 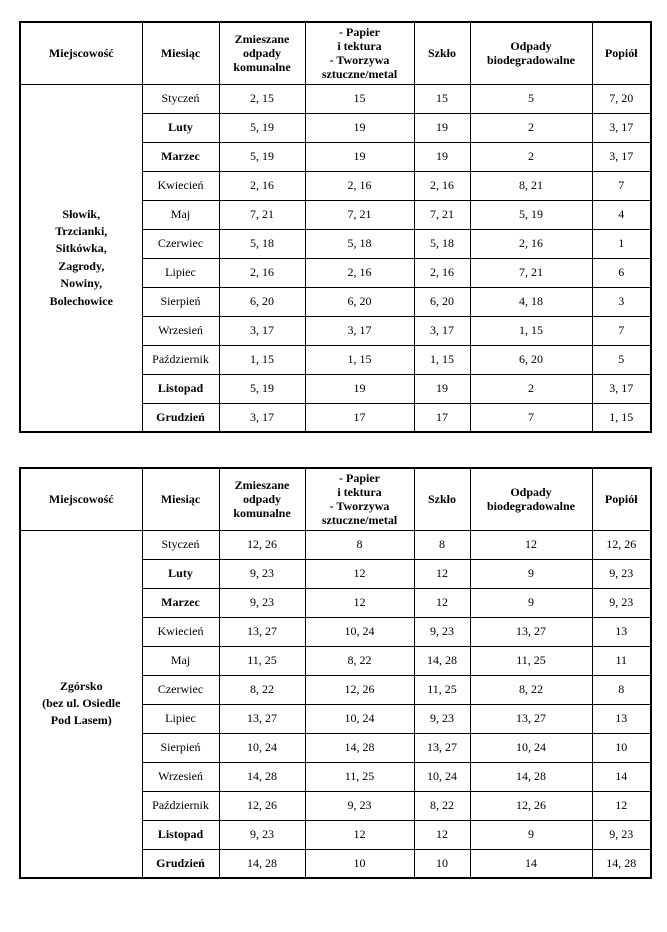 I want to click on month-cell: Grudzień, so click(x=180, y=863).